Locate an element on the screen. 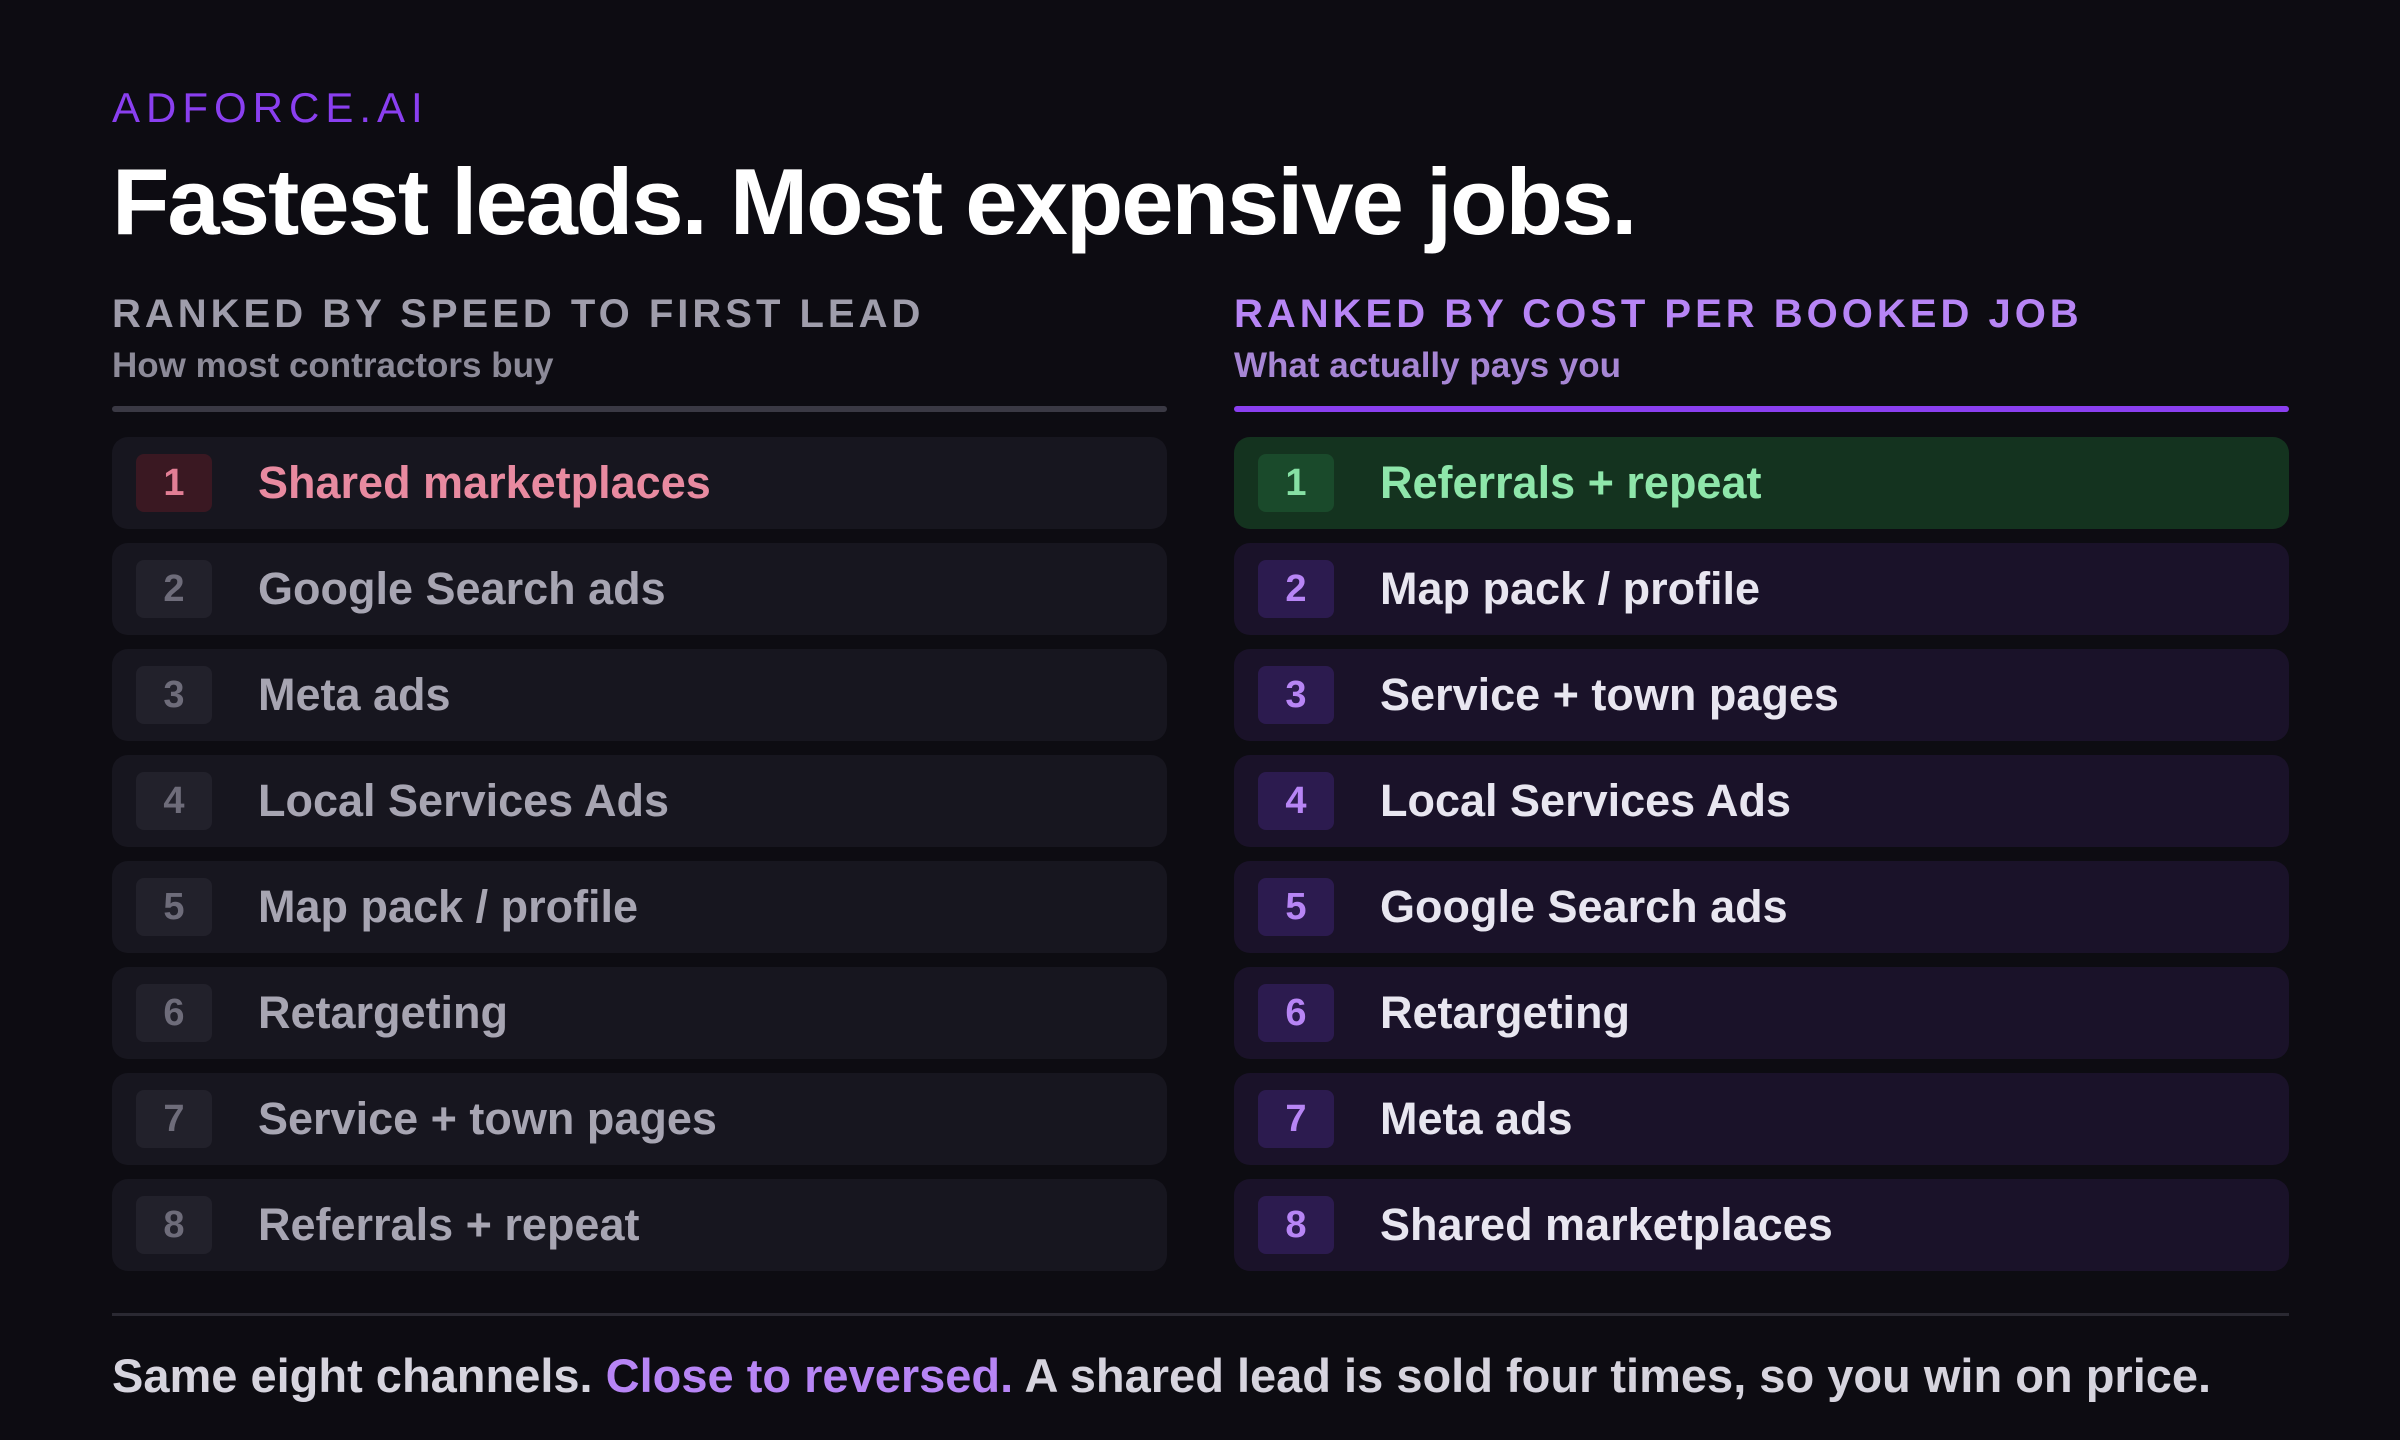 This screenshot has width=2400, height=1440. cost-ranking-divider is located at coordinates (1761, 409).